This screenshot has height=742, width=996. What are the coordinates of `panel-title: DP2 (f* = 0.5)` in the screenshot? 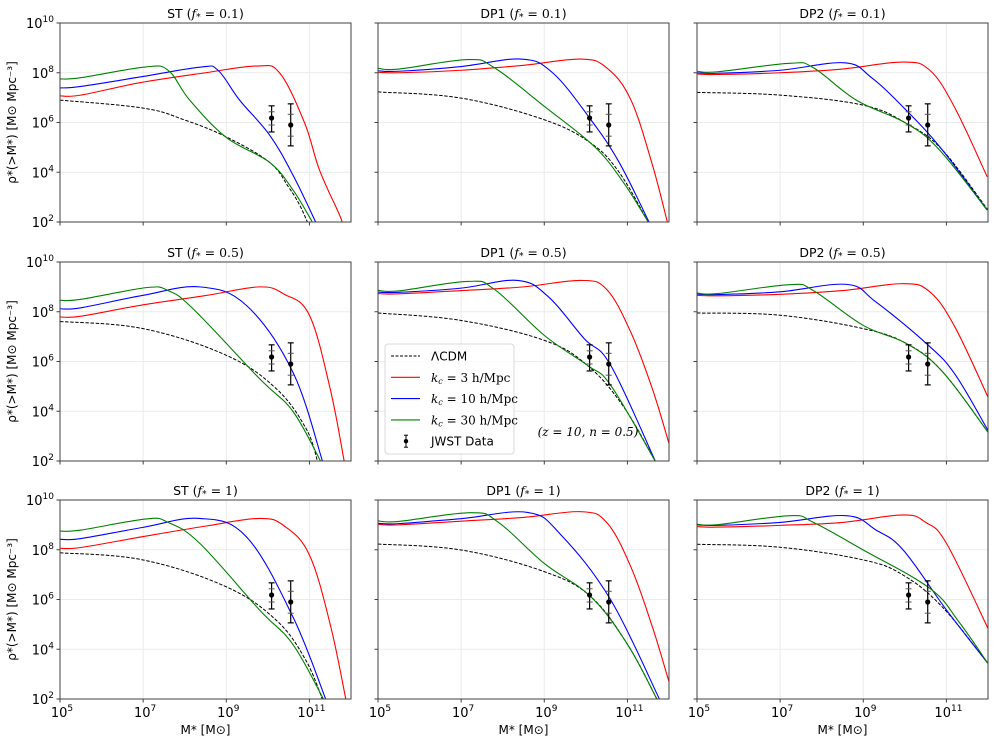 It's located at (842, 253).